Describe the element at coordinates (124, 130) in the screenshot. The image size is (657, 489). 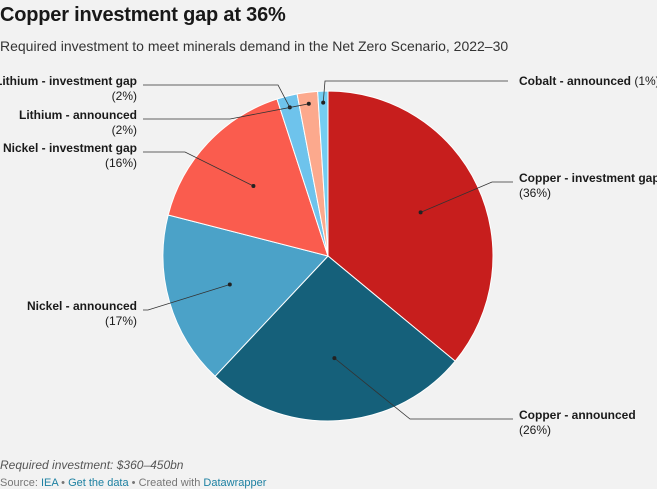
I see `slice-pct-lithium-announced: (2%)` at that location.